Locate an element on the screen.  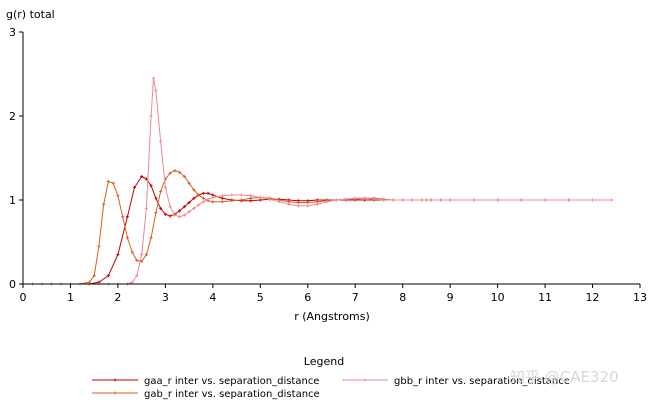
x-tick-label: 7 is located at coordinates (355, 297).